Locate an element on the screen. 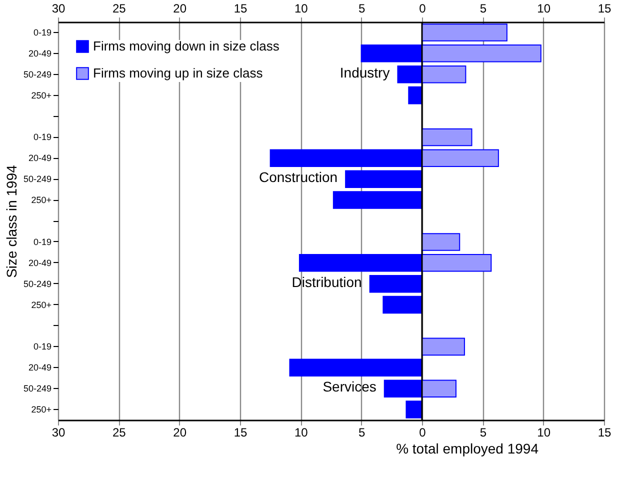  x-tick-label: 0 is located at coordinates (422, 433).